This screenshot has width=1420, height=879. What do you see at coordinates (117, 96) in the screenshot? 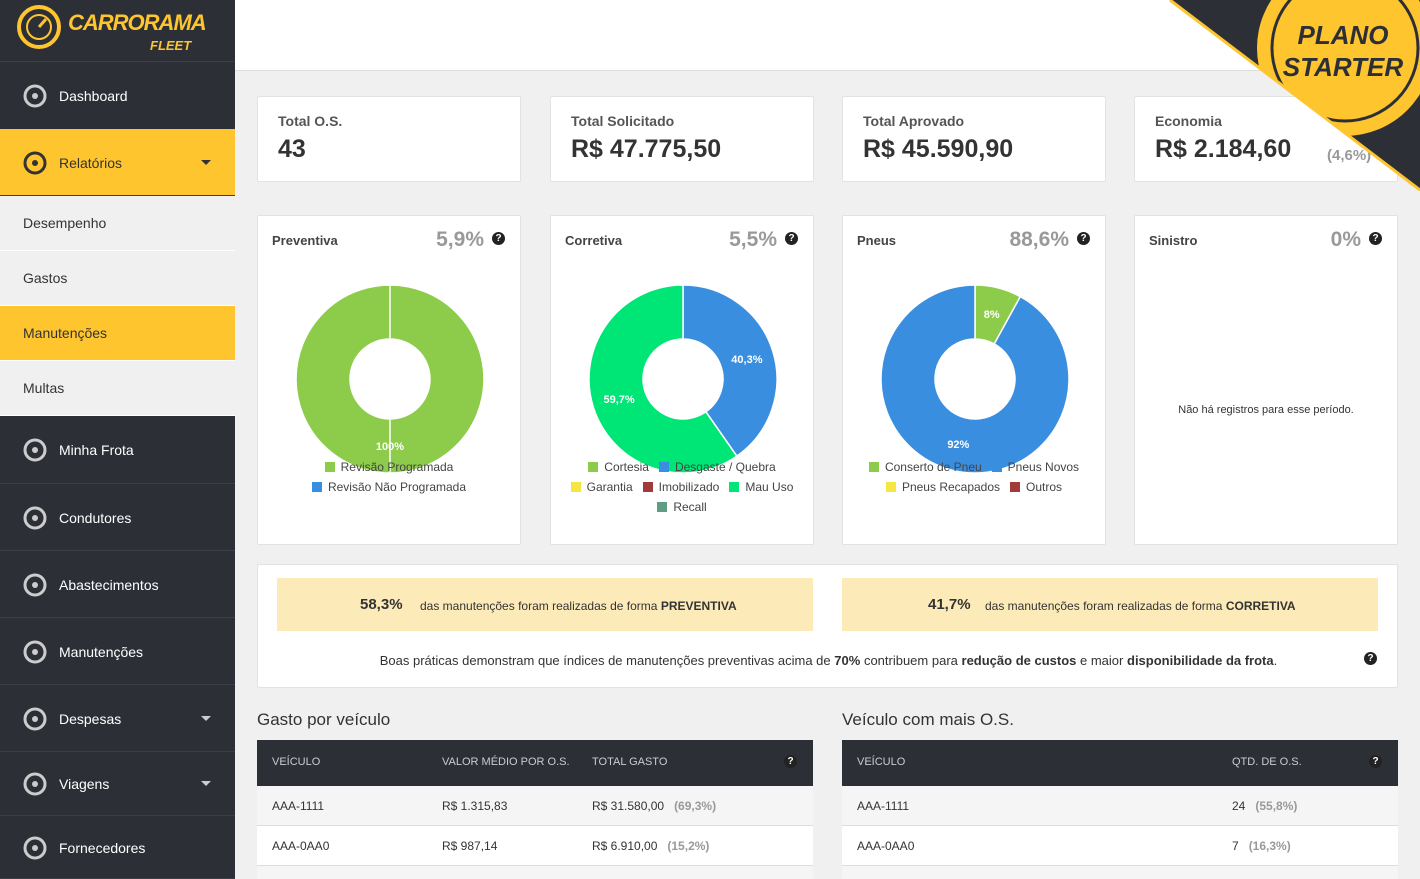
I see `nav-item: Dashboard` at bounding box center [117, 96].